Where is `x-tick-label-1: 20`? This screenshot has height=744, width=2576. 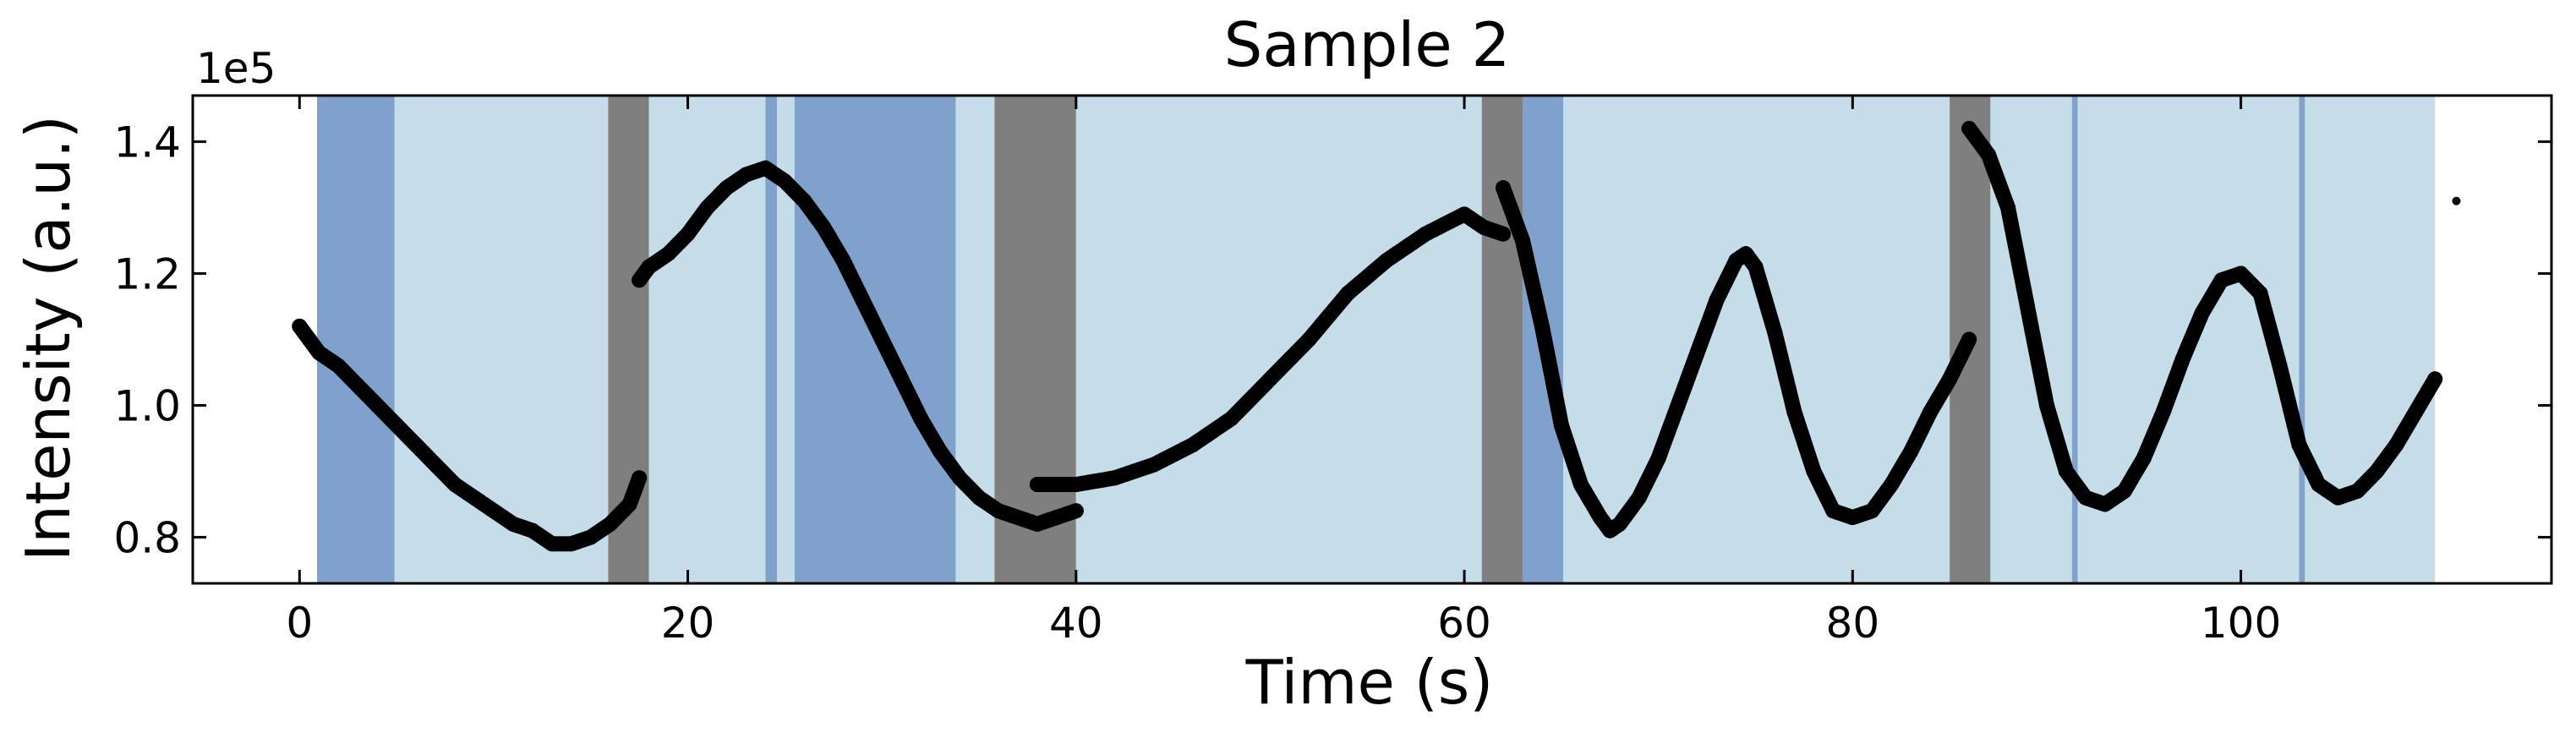 x-tick-label-1: 20 is located at coordinates (688, 623).